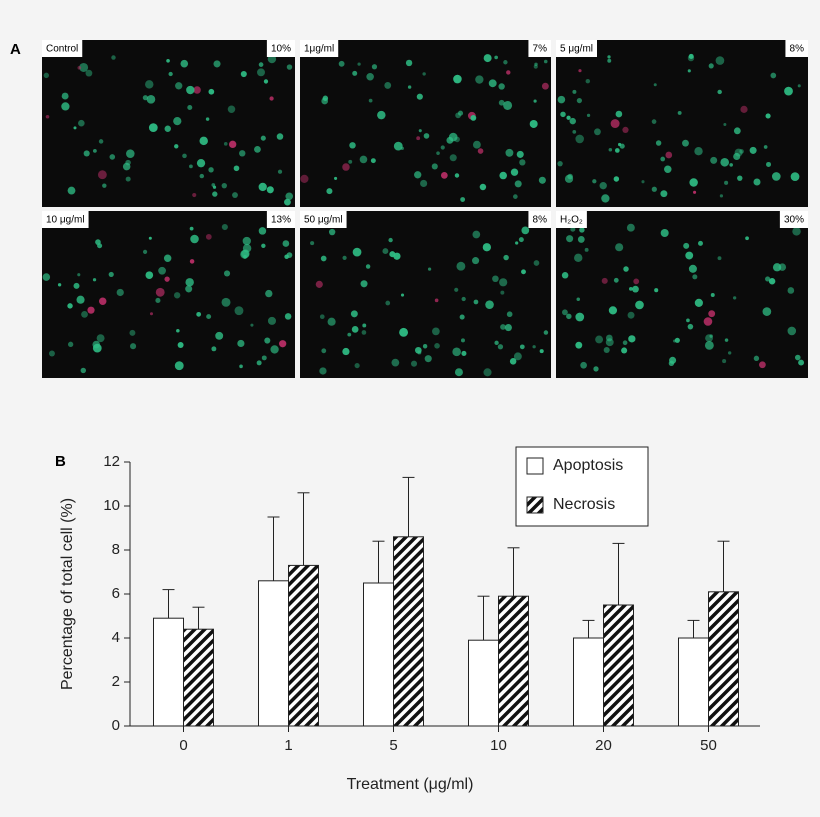 Image resolution: width=820 pixels, height=817 pixels. I want to click on tile-label: Control, so click(62, 49).